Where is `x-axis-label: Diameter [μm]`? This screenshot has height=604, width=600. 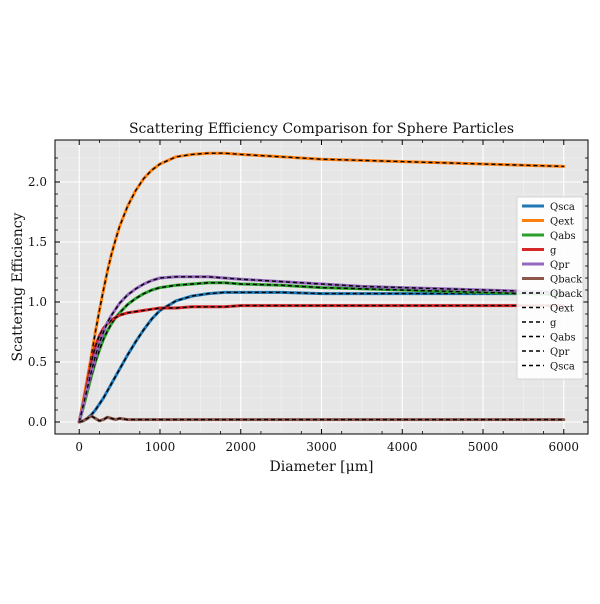
x-axis-label: Diameter [μm] is located at coordinates (322, 467).